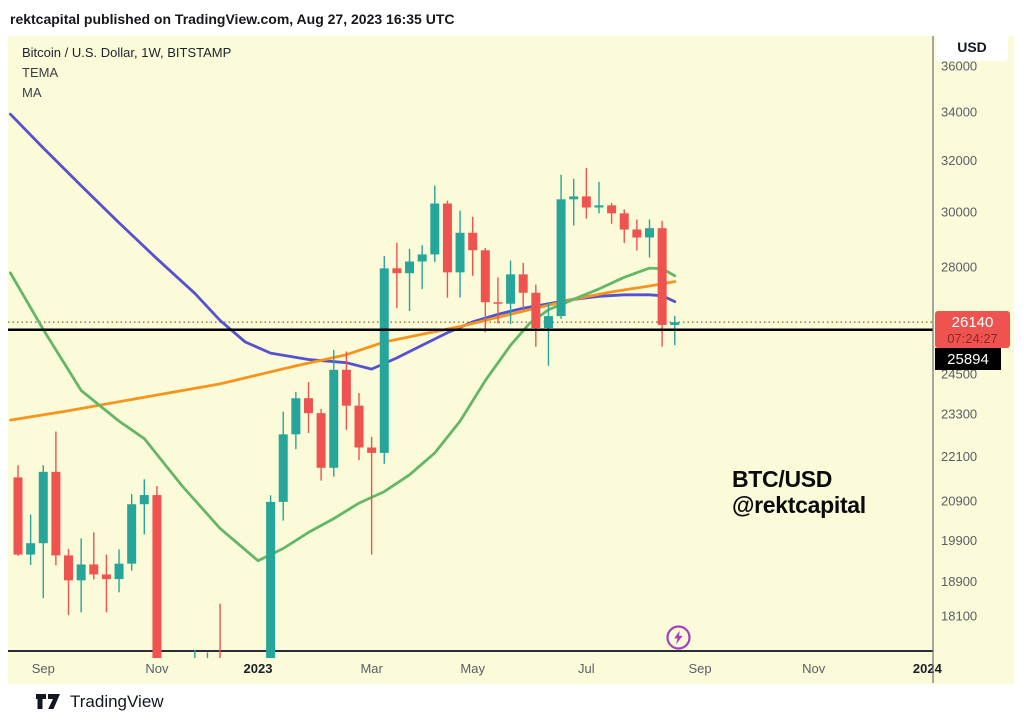 The image size is (1024, 724). I want to click on price-tick: 28000, so click(959, 267).